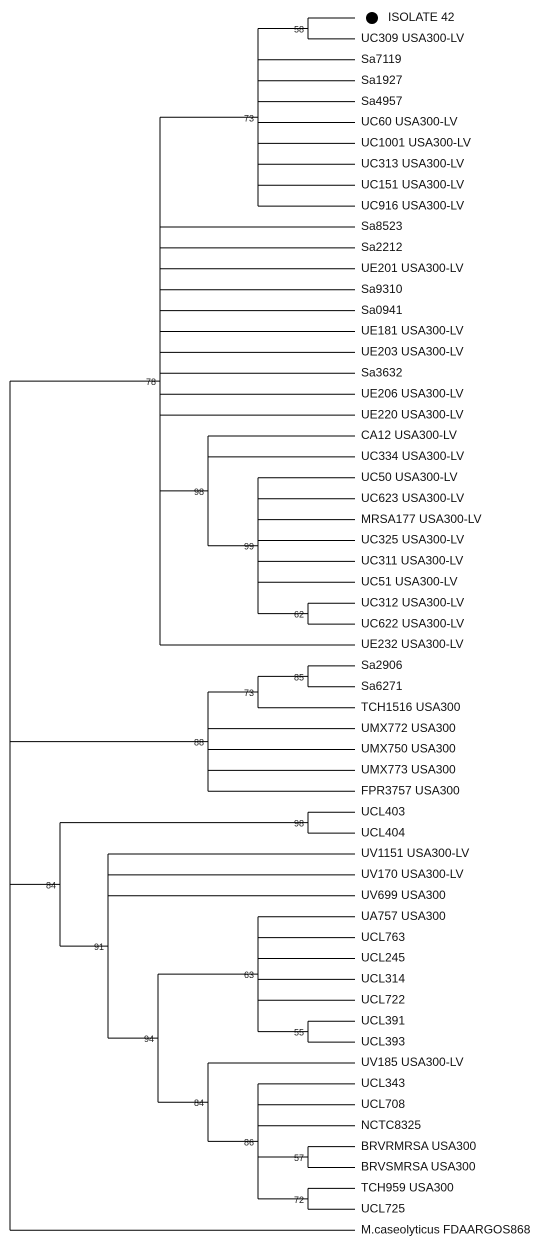  What do you see at coordinates (383, 1020) in the screenshot?
I see `leaf-label: UCL391` at bounding box center [383, 1020].